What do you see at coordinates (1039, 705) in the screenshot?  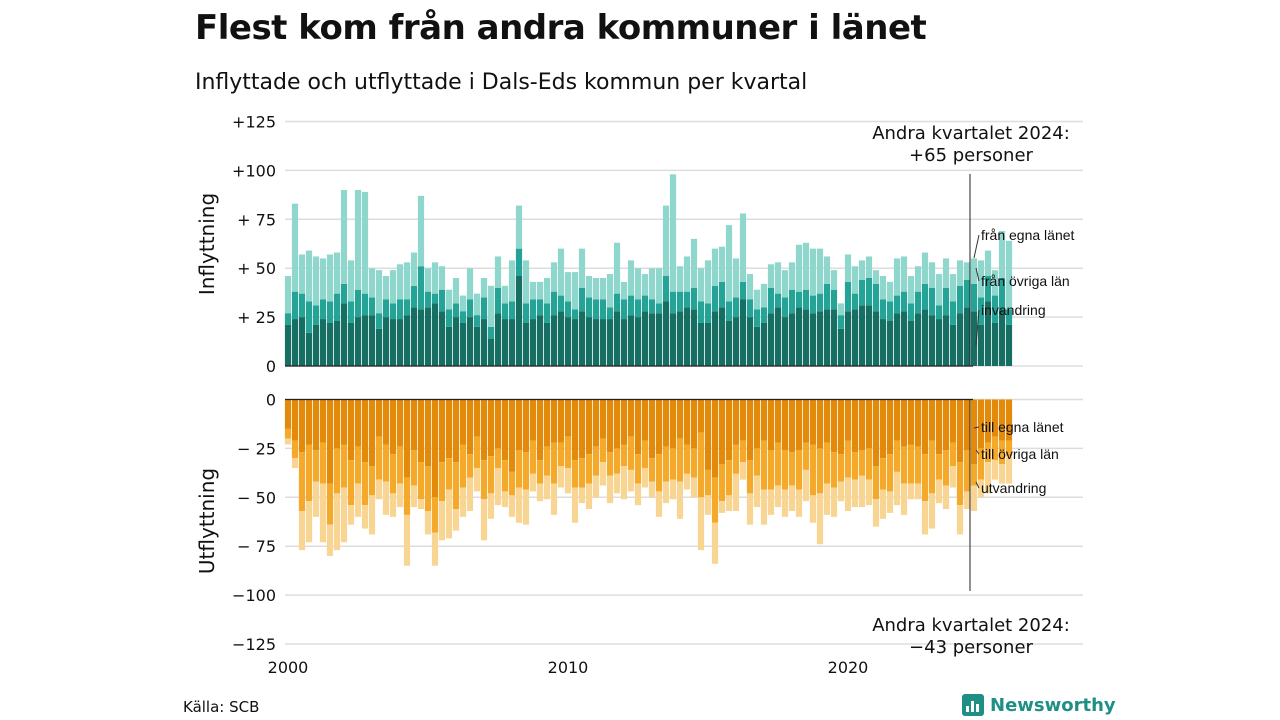 I see `newsworthy-logo: Newsworthy` at bounding box center [1039, 705].